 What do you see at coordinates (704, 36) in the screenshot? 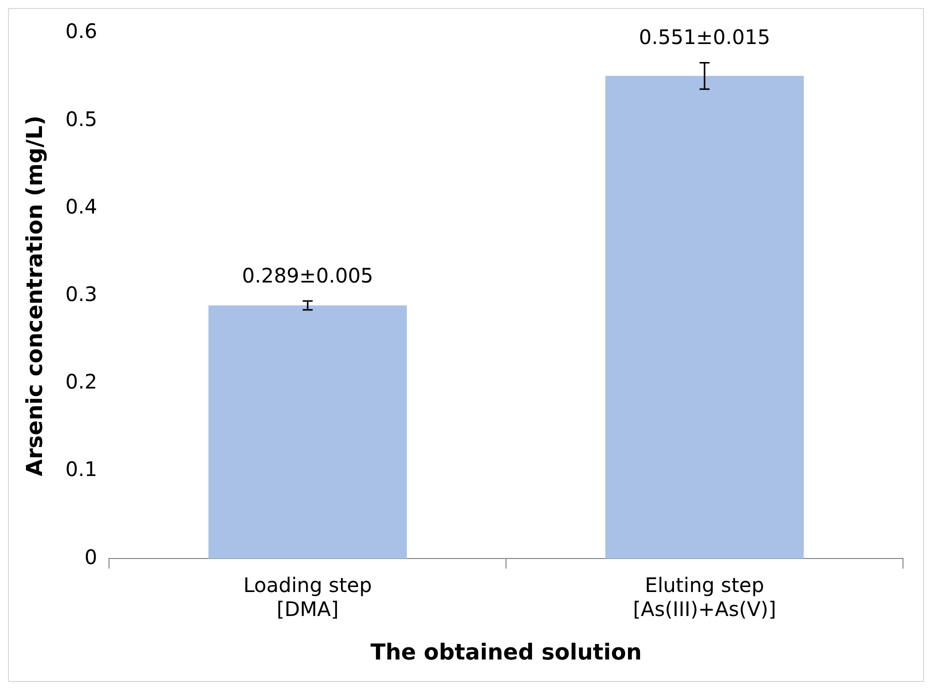
I see `data-label: 0.551±0.015` at bounding box center [704, 36].